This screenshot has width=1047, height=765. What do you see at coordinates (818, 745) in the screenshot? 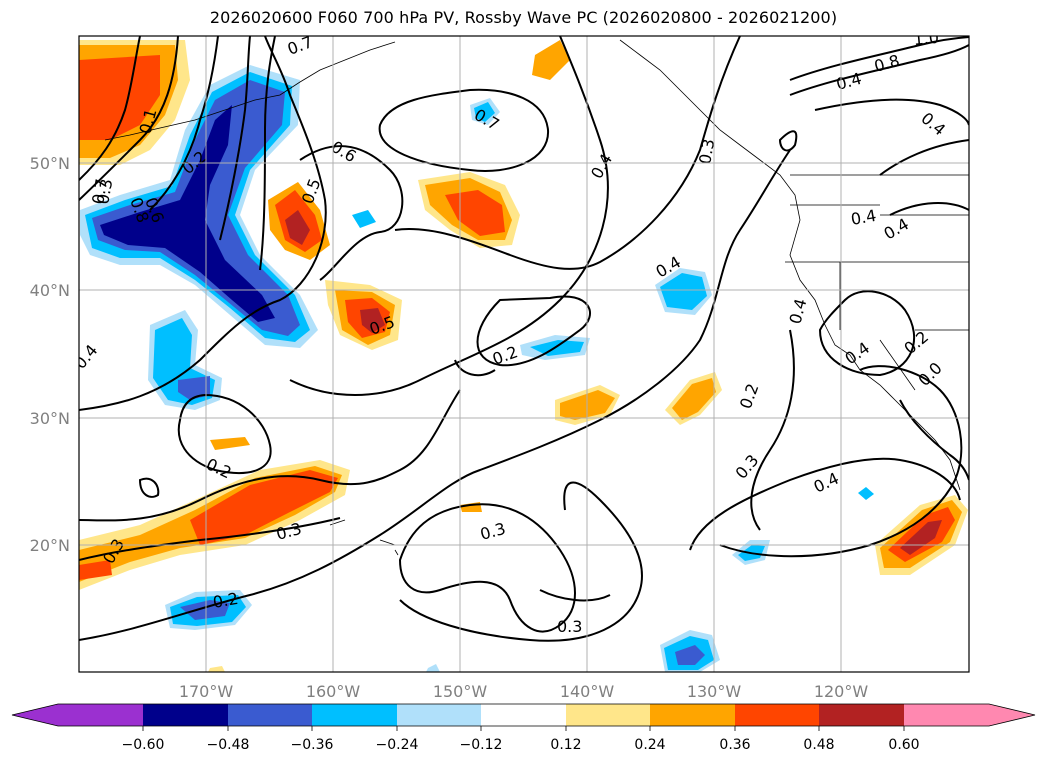
I see `colorbar-tick: 0.48` at bounding box center [818, 745].